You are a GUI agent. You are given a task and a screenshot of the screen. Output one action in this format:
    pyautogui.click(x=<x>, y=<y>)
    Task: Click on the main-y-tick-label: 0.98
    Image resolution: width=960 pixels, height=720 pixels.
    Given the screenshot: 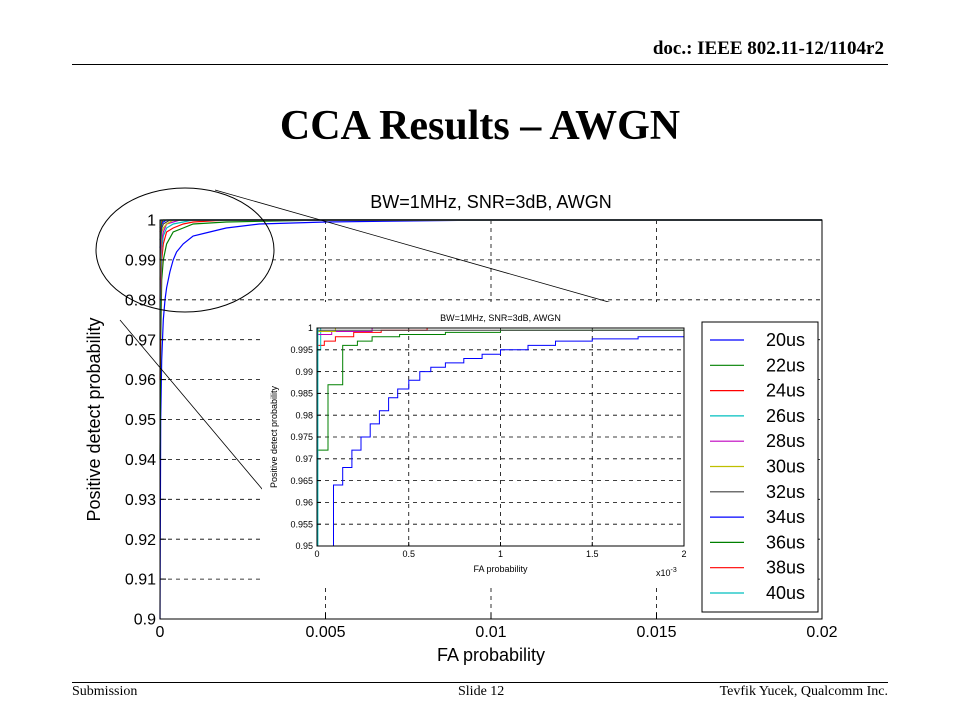 What is the action you would take?
    pyautogui.click(x=140, y=300)
    